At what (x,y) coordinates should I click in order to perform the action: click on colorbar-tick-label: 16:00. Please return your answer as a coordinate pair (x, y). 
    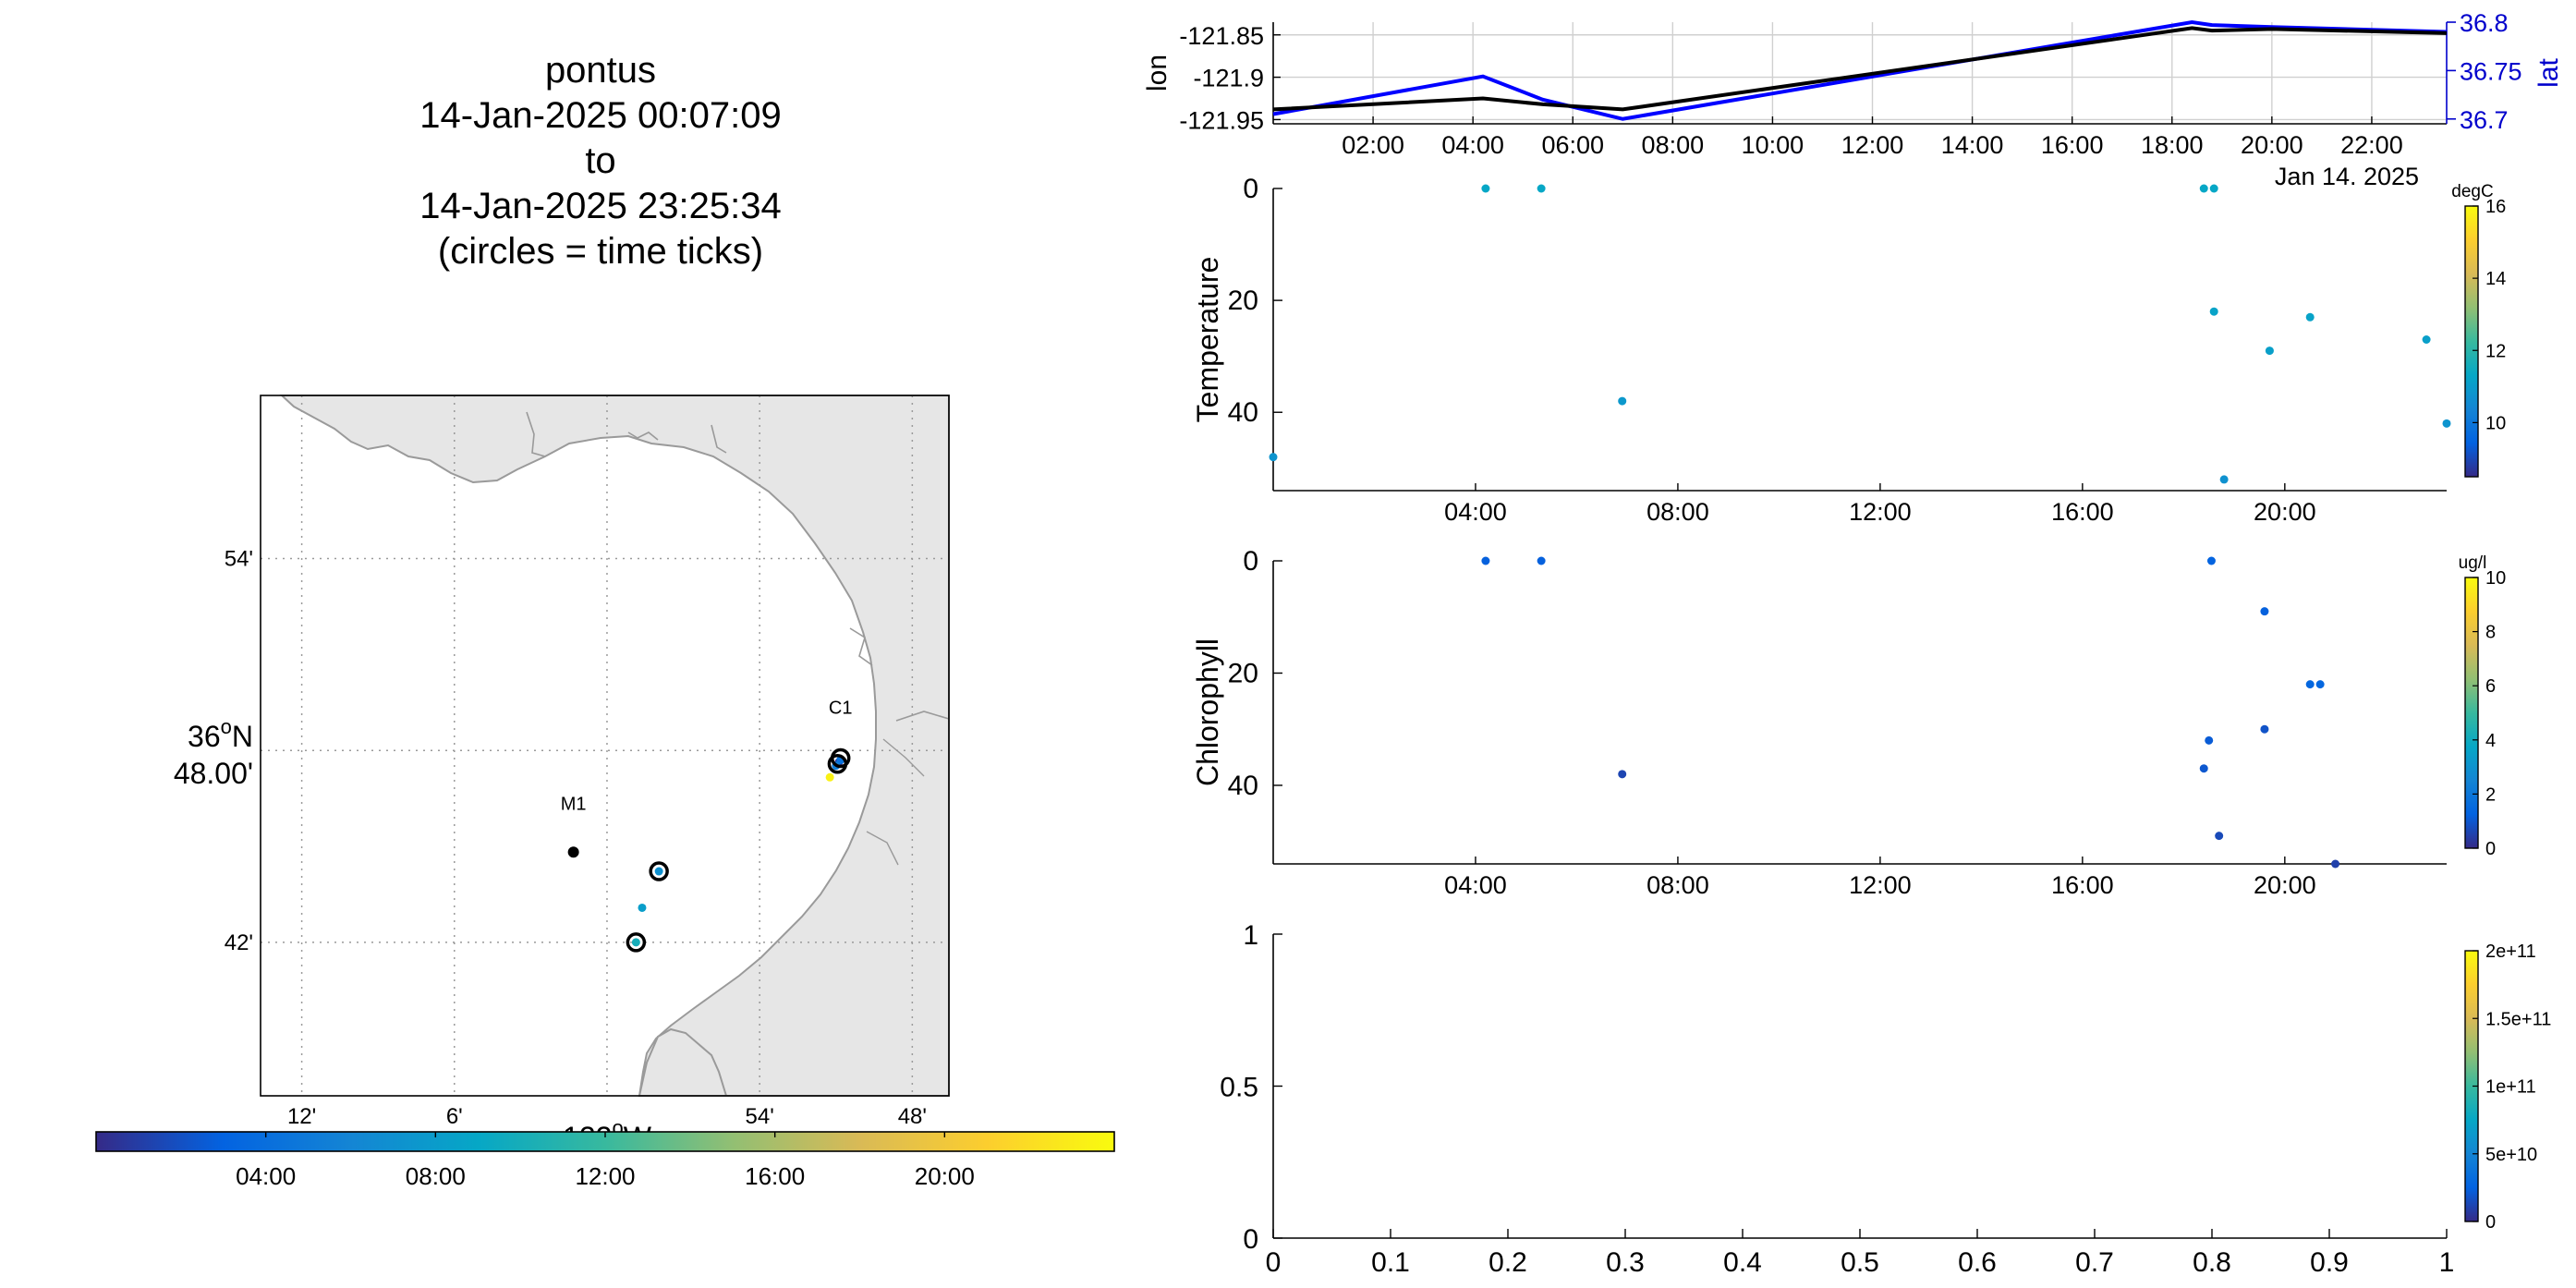
    Looking at the image, I should click on (775, 1176).